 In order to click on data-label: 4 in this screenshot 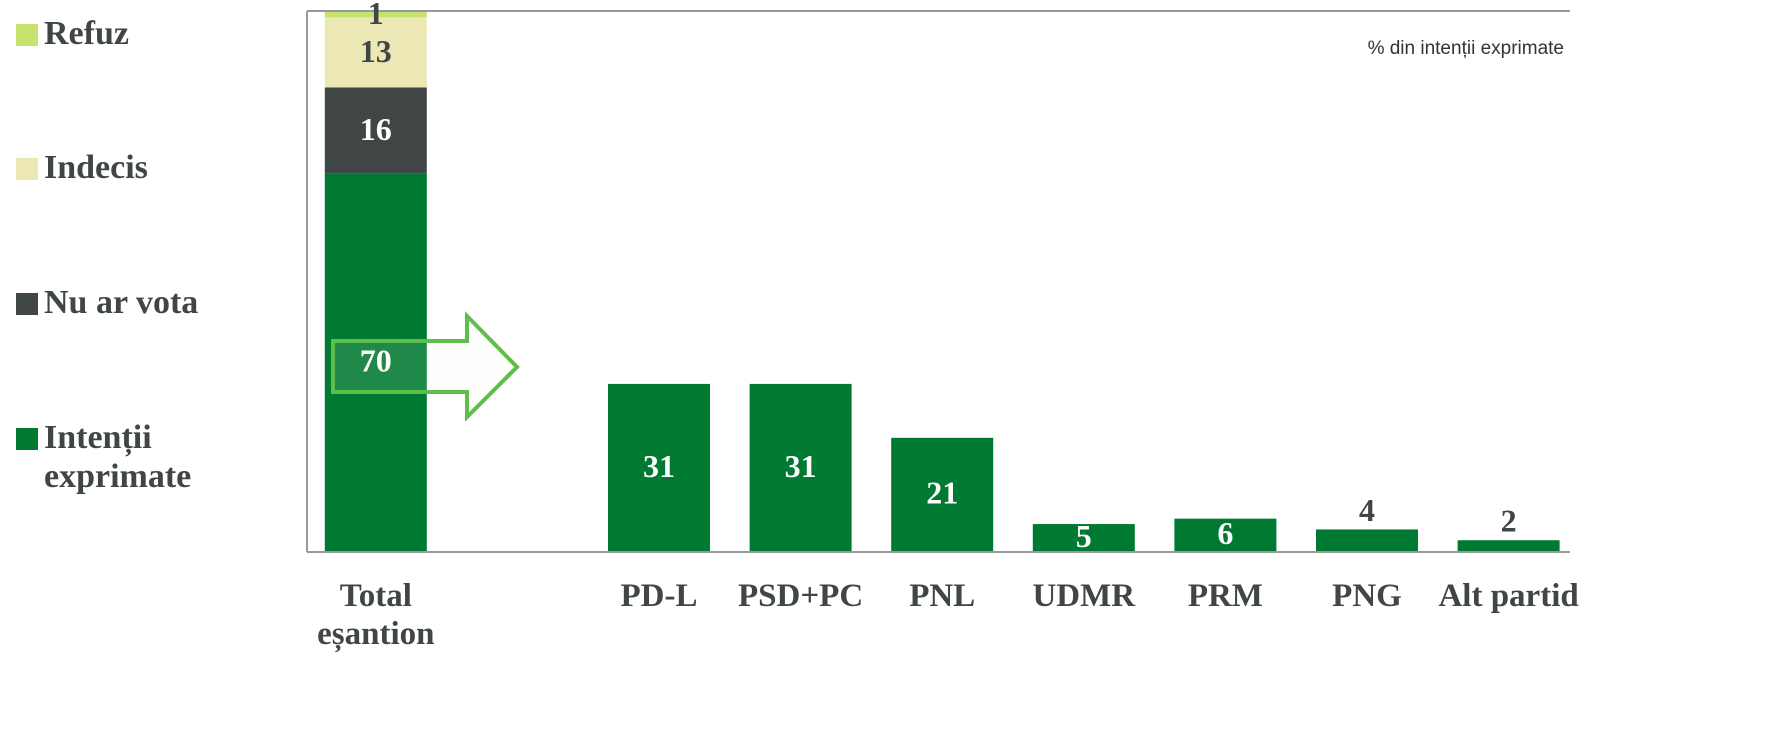, I will do `click(1367, 510)`.